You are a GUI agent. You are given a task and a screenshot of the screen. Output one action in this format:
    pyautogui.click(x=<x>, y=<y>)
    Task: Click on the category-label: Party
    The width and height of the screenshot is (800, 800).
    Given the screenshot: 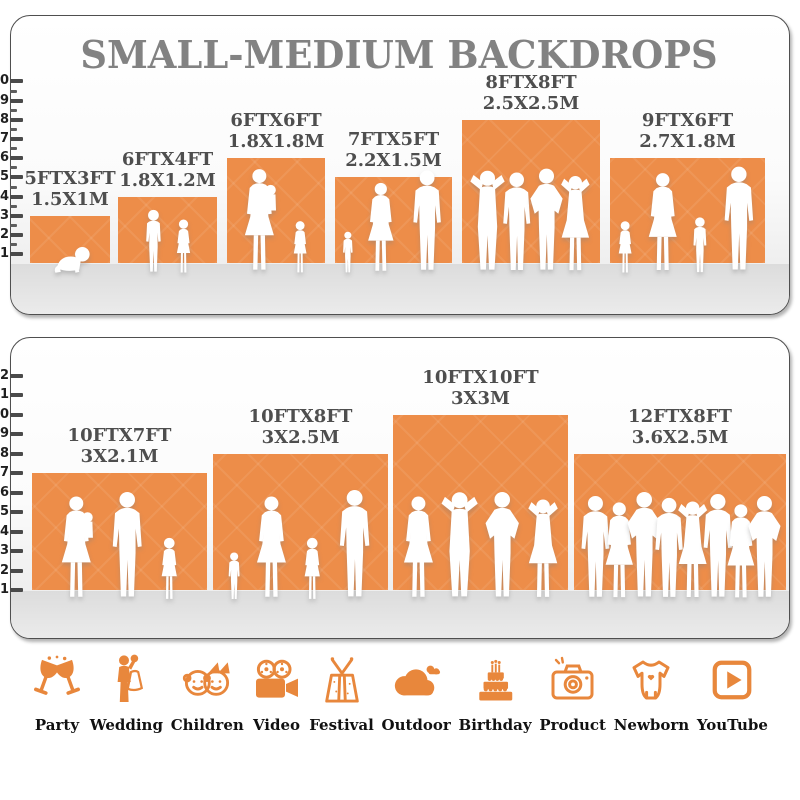 What is the action you would take?
    pyautogui.click(x=57, y=725)
    